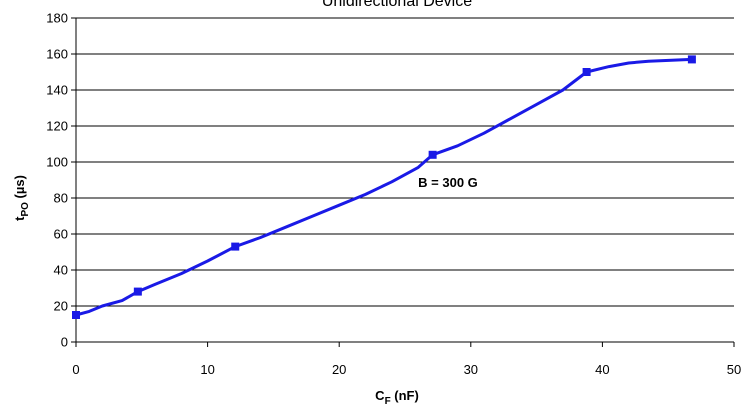 The image size is (744, 413). Describe the element at coordinates (471, 369) in the screenshot. I see `x-tick-label: 30` at that location.